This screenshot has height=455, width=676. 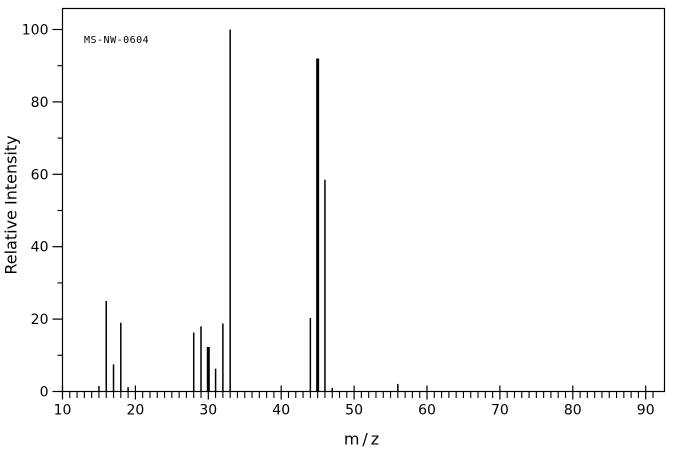 What do you see at coordinates (44, 393) in the screenshot?
I see `y-tick-label: 0` at bounding box center [44, 393].